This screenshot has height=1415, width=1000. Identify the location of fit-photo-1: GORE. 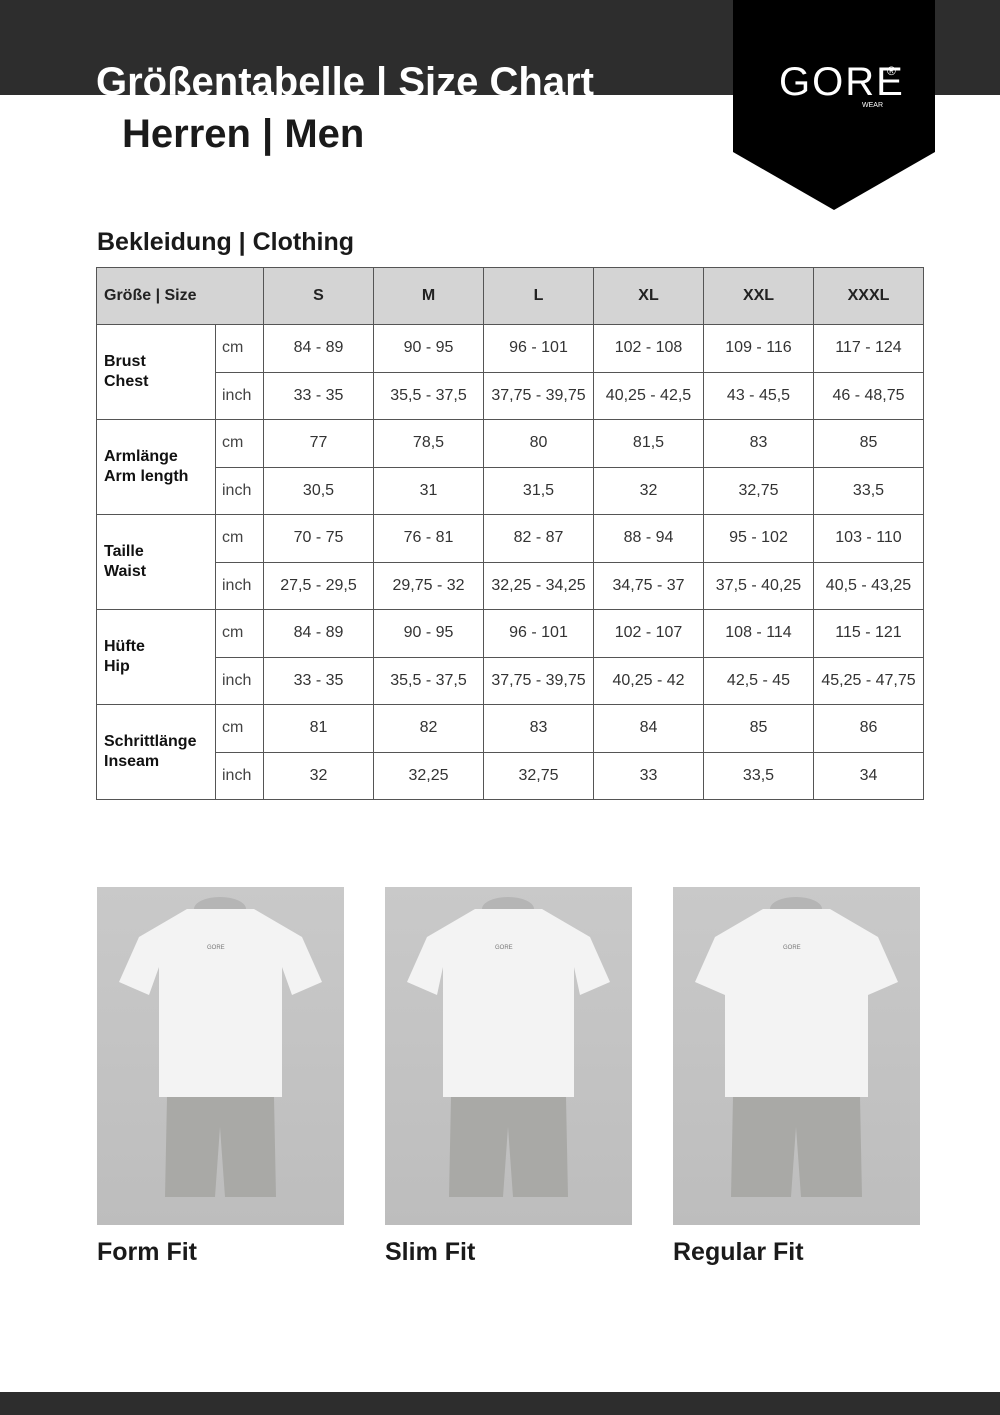
(220, 1056).